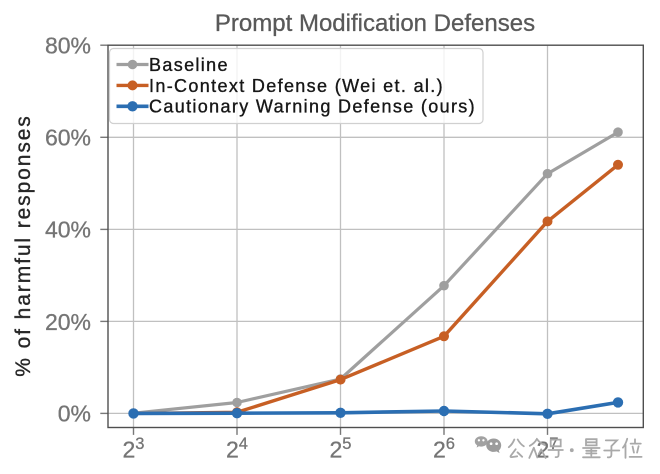 This screenshot has width=660, height=474. I want to click on svg-text:Cautionary Warning Defense (ou: Cautionary Warning Defense (ours), so click(312, 107).